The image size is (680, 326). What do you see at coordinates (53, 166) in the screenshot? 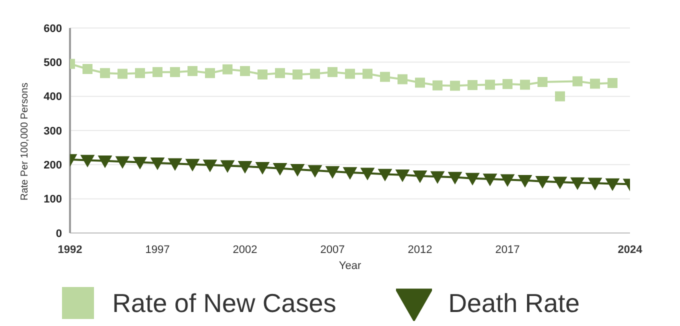
I see `y-tick-label: 200` at bounding box center [53, 166].